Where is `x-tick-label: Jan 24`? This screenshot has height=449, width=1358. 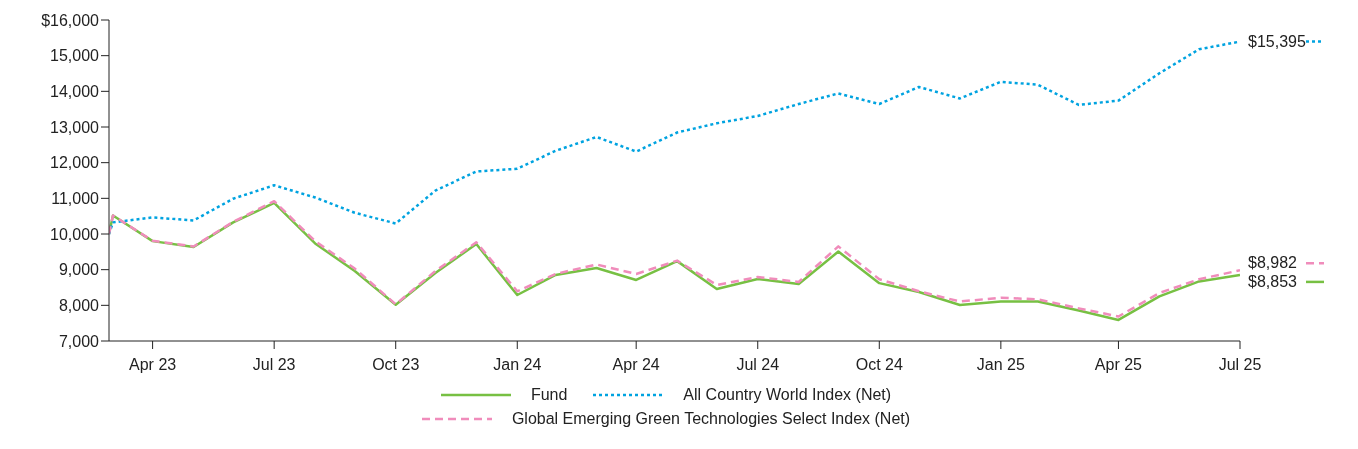 x-tick-label: Jan 24 is located at coordinates (517, 365).